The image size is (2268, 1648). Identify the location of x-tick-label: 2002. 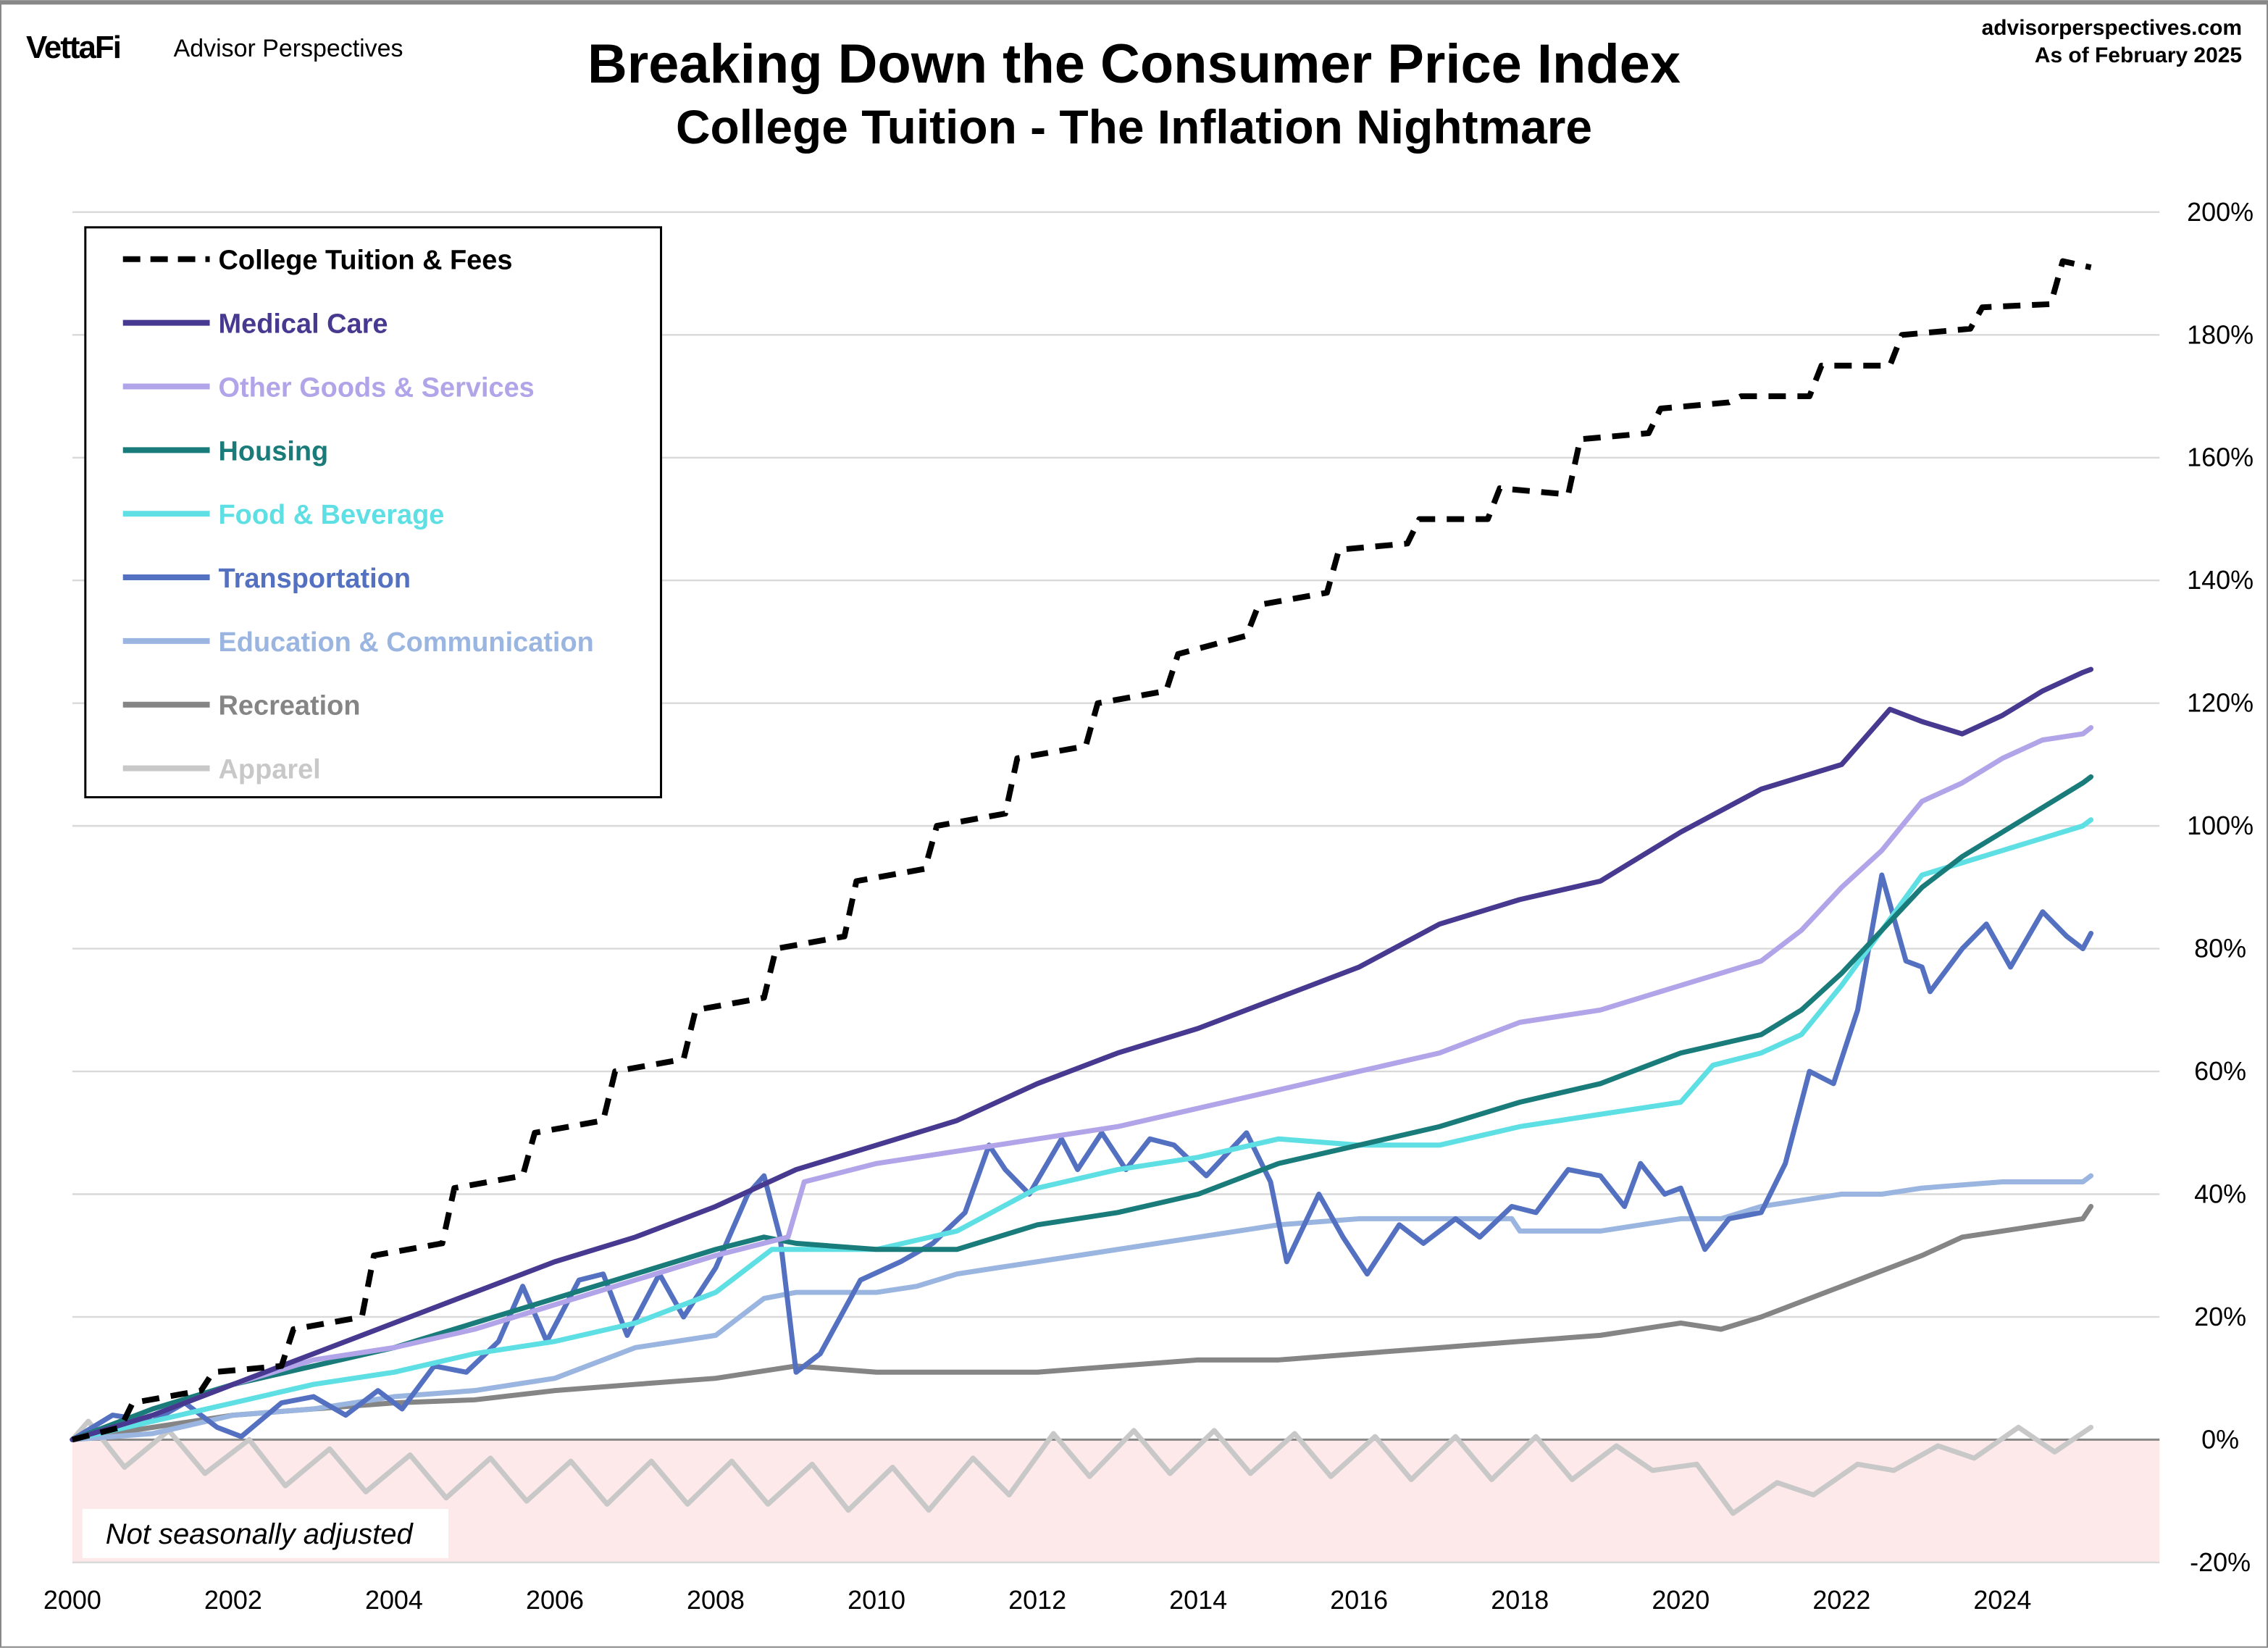
(233, 1600).